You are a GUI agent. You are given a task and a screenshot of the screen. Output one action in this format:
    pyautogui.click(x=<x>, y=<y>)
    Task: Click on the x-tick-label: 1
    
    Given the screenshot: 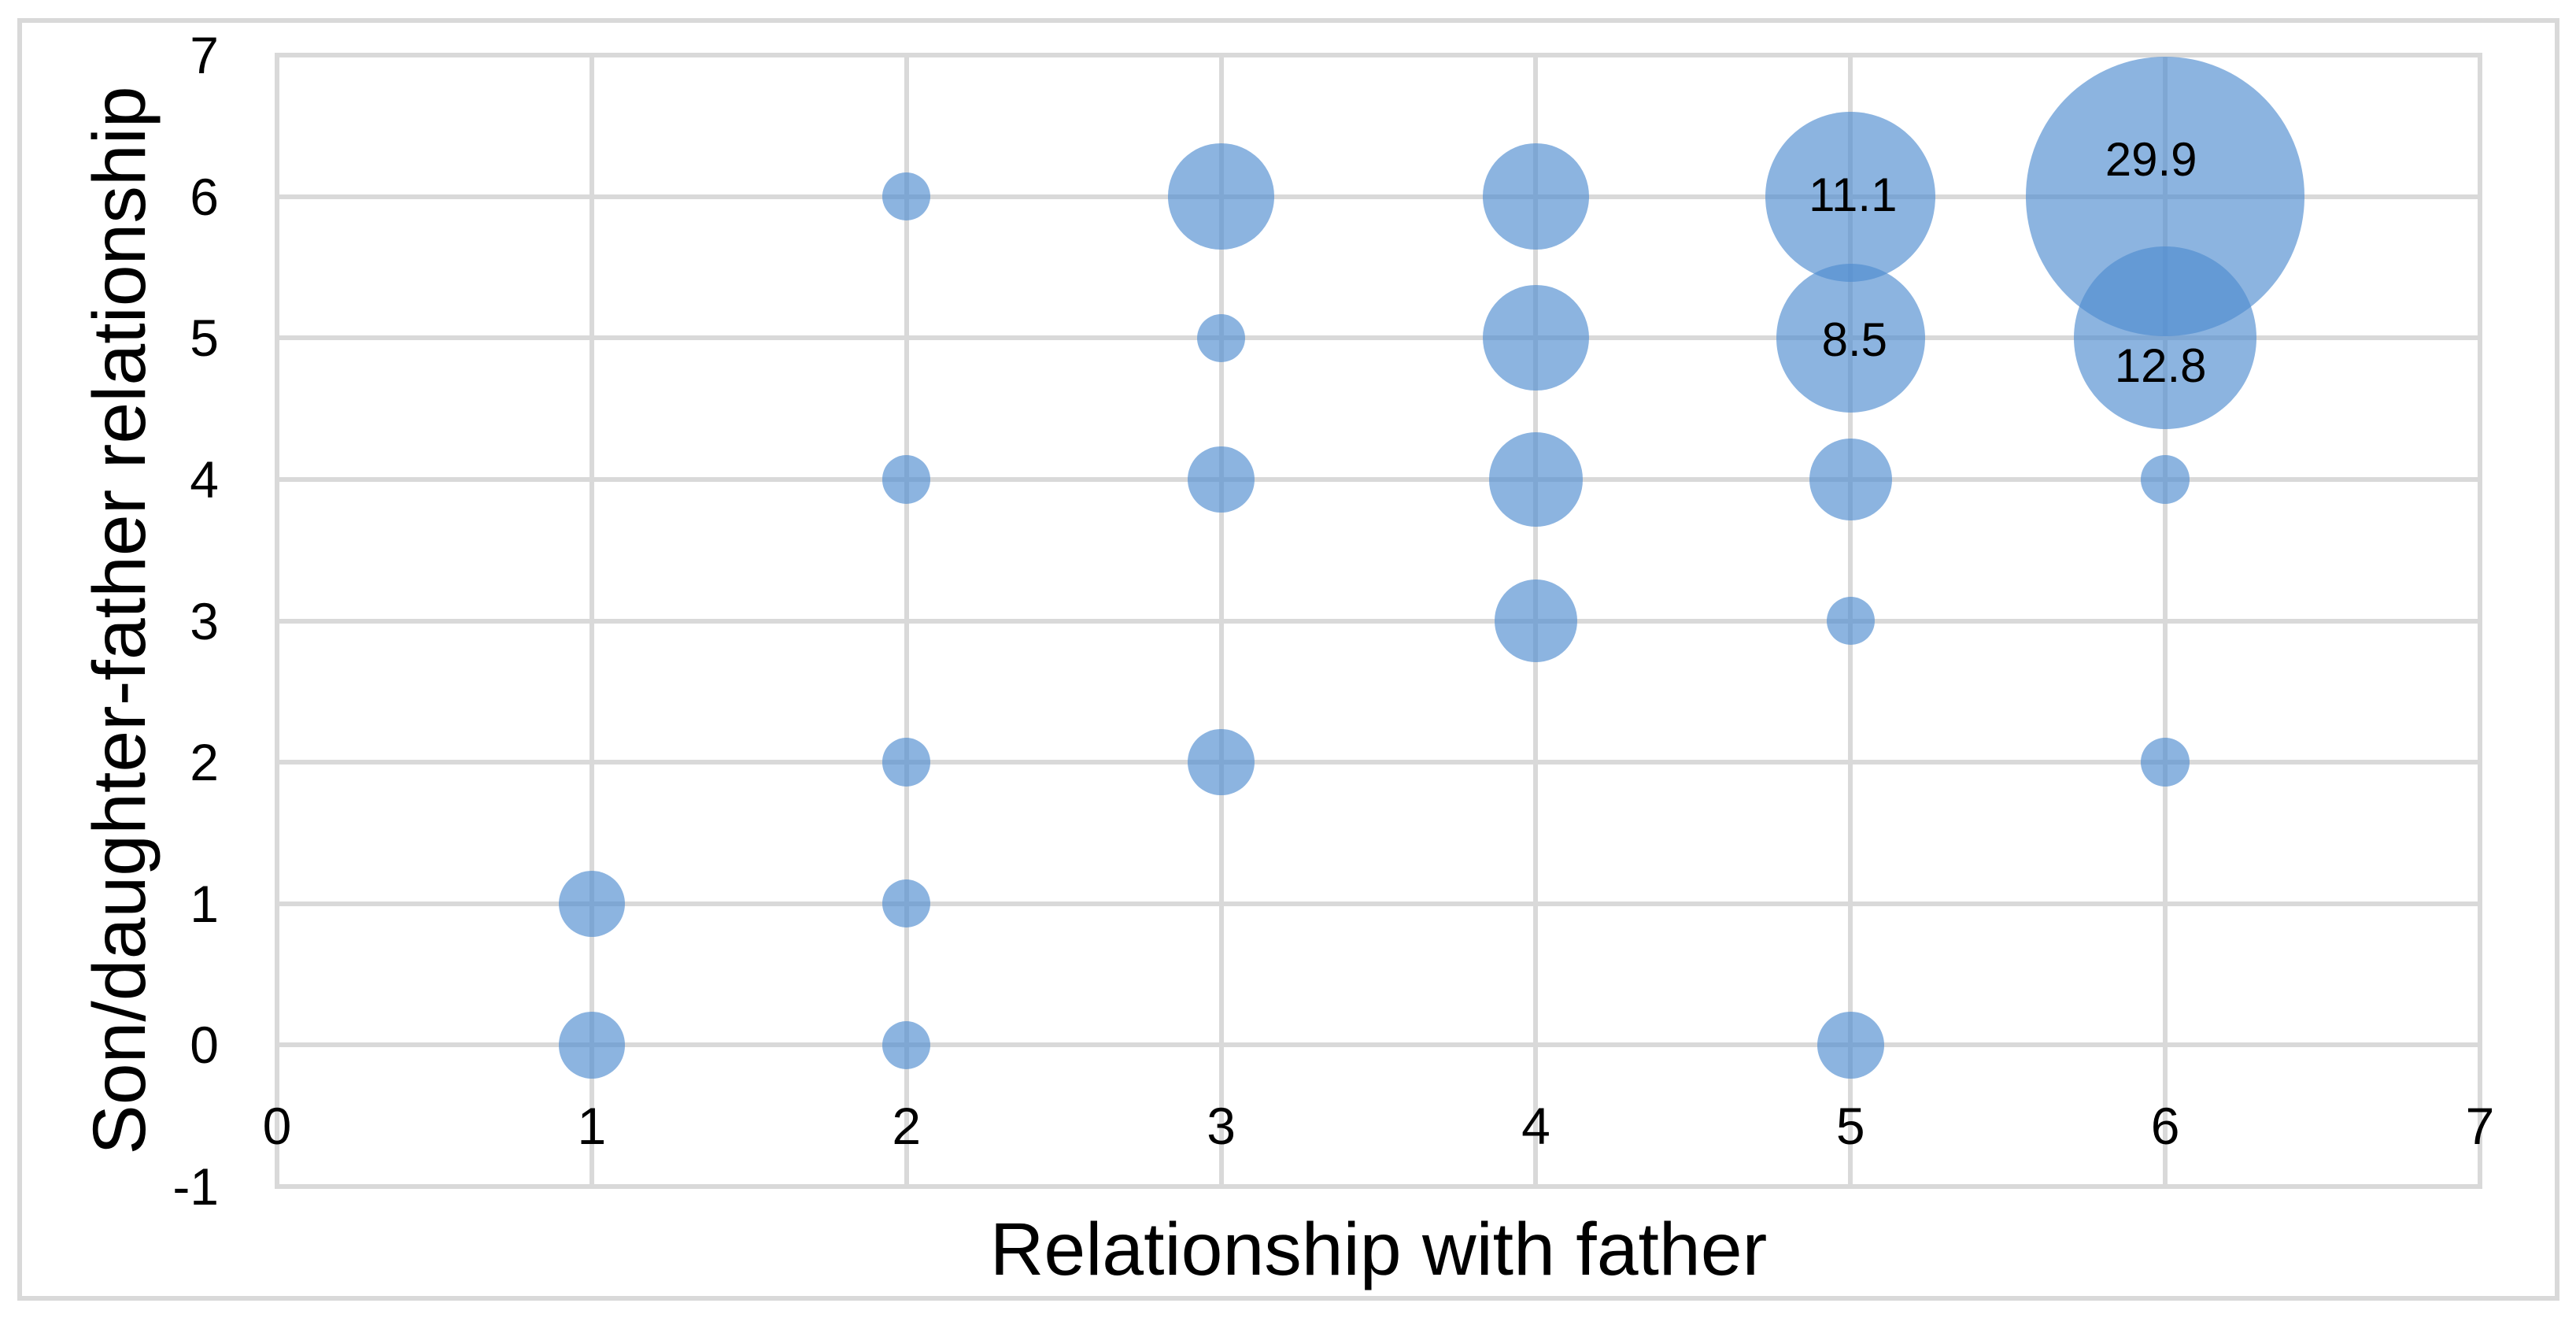 What is the action you would take?
    pyautogui.click(x=592, y=1126)
    